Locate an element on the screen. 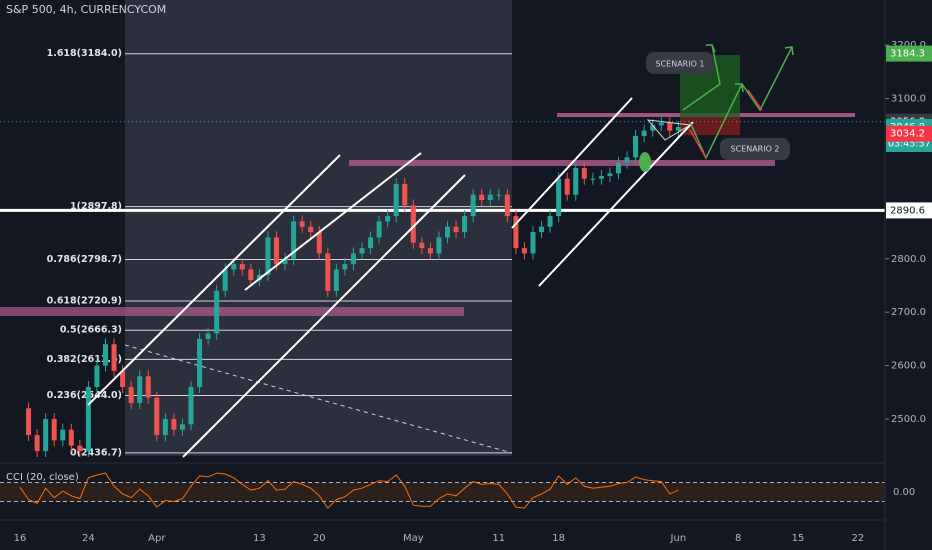  fib-label: 1.618(3184.0) is located at coordinates (84, 53).